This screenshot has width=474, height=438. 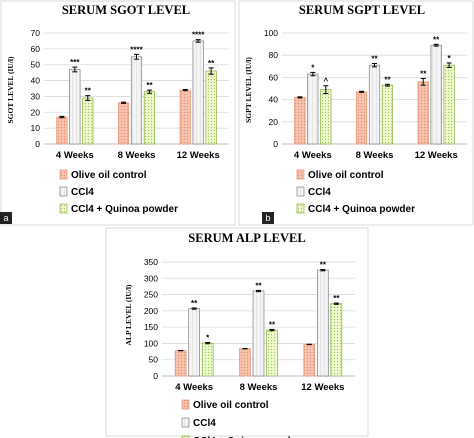 What do you see at coordinates (126, 10) in the screenshot?
I see `chart-title: SERUM SGOT LEVEL` at bounding box center [126, 10].